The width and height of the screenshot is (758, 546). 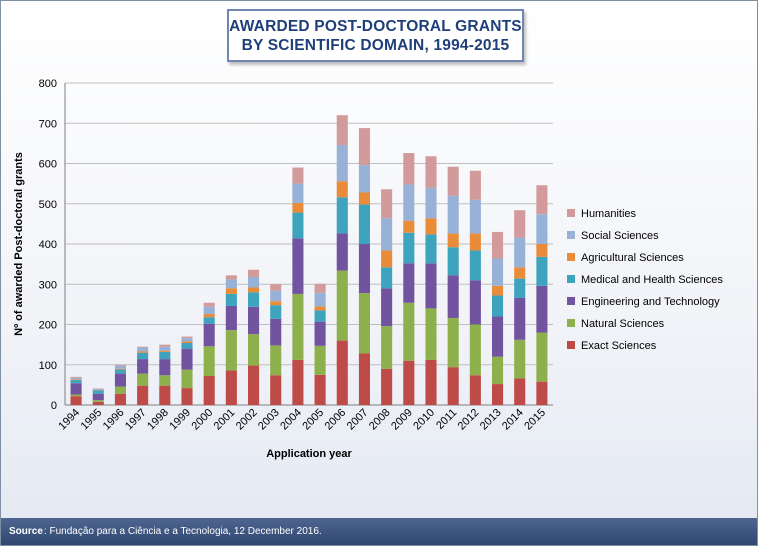 I want to click on bar-natural-sciences-1999, so click(x=187, y=379).